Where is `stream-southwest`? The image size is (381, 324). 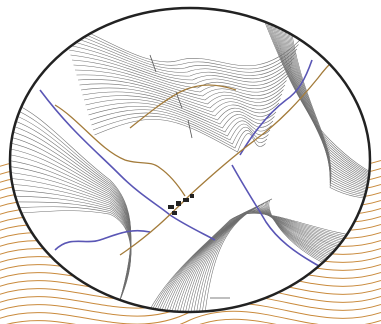
stream-southwest is located at coordinates (102, 240).